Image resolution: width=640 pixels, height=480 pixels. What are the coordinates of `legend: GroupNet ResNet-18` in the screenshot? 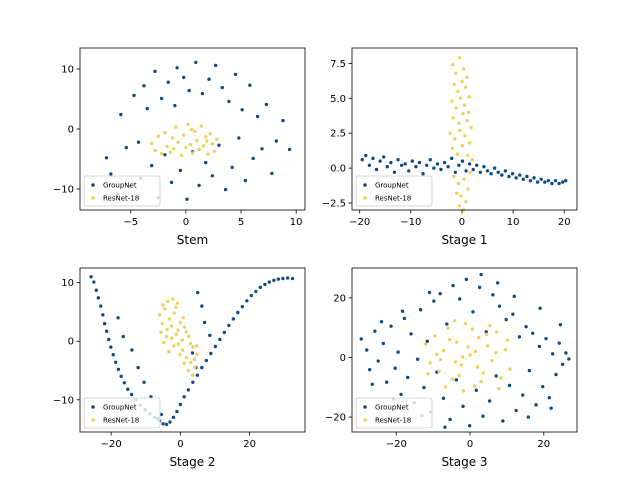 It's located at (394, 191).